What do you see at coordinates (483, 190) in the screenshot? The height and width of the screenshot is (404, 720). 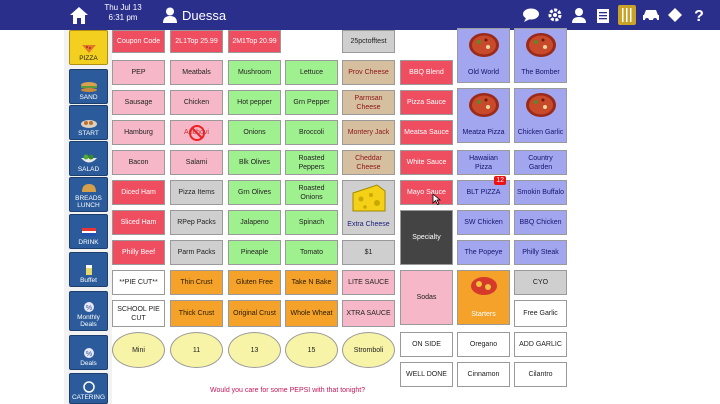 I see `pizza-blt: BLT PIZZA 12` at bounding box center [483, 190].